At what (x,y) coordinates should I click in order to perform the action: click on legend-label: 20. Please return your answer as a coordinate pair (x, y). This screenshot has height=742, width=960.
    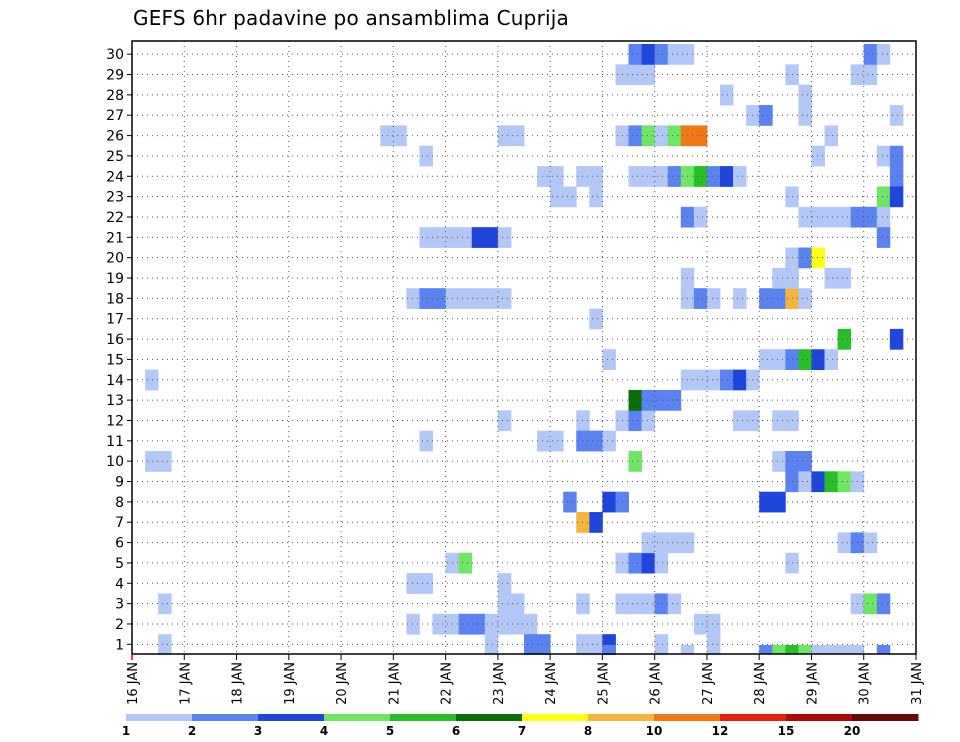
    Looking at the image, I should click on (852, 731).